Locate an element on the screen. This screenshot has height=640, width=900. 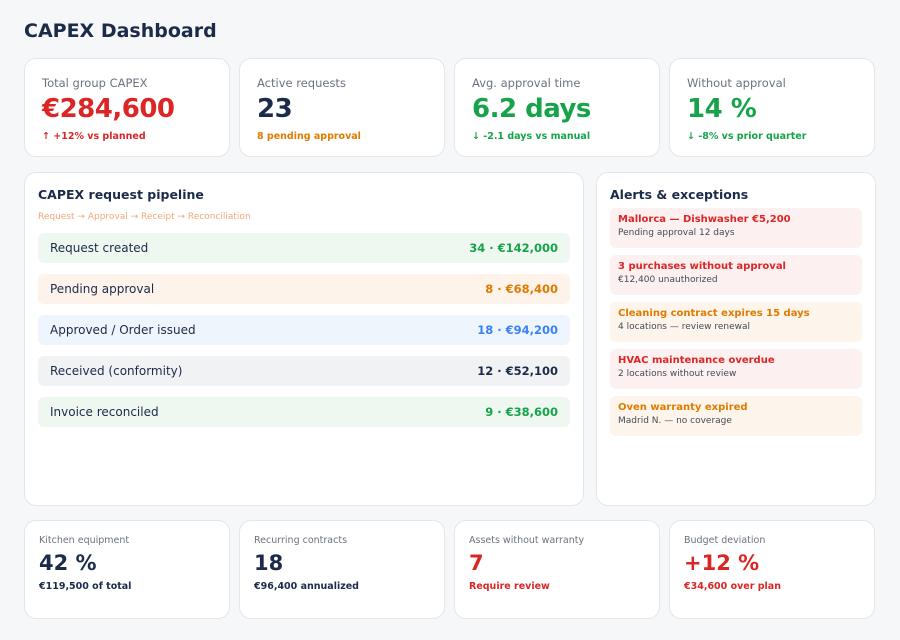
stat-label: Assets without warranty is located at coordinates (527, 540).